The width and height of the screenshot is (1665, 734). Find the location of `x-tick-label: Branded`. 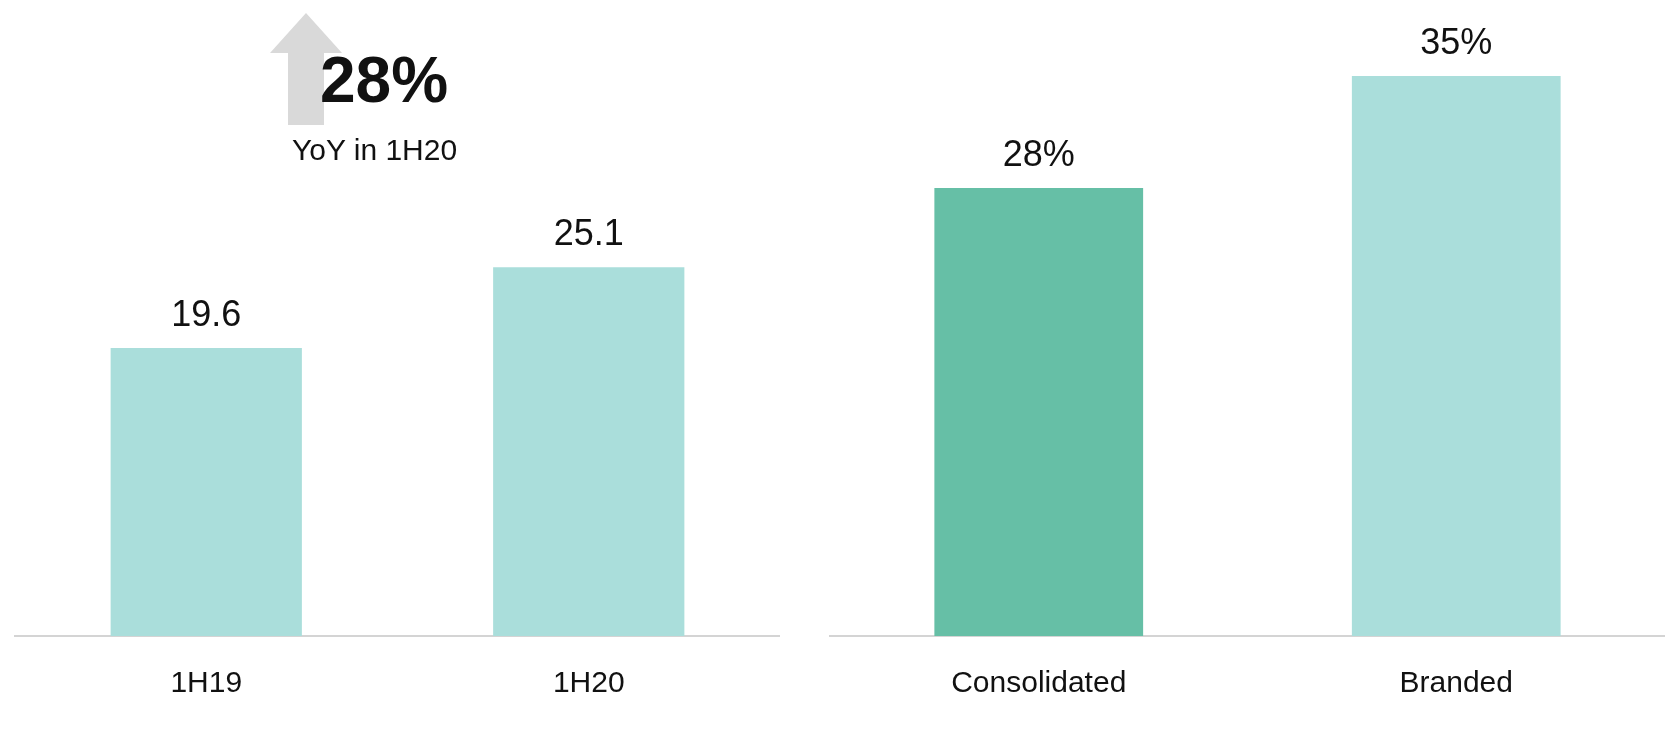

x-tick-label: Branded is located at coordinates (1456, 682).